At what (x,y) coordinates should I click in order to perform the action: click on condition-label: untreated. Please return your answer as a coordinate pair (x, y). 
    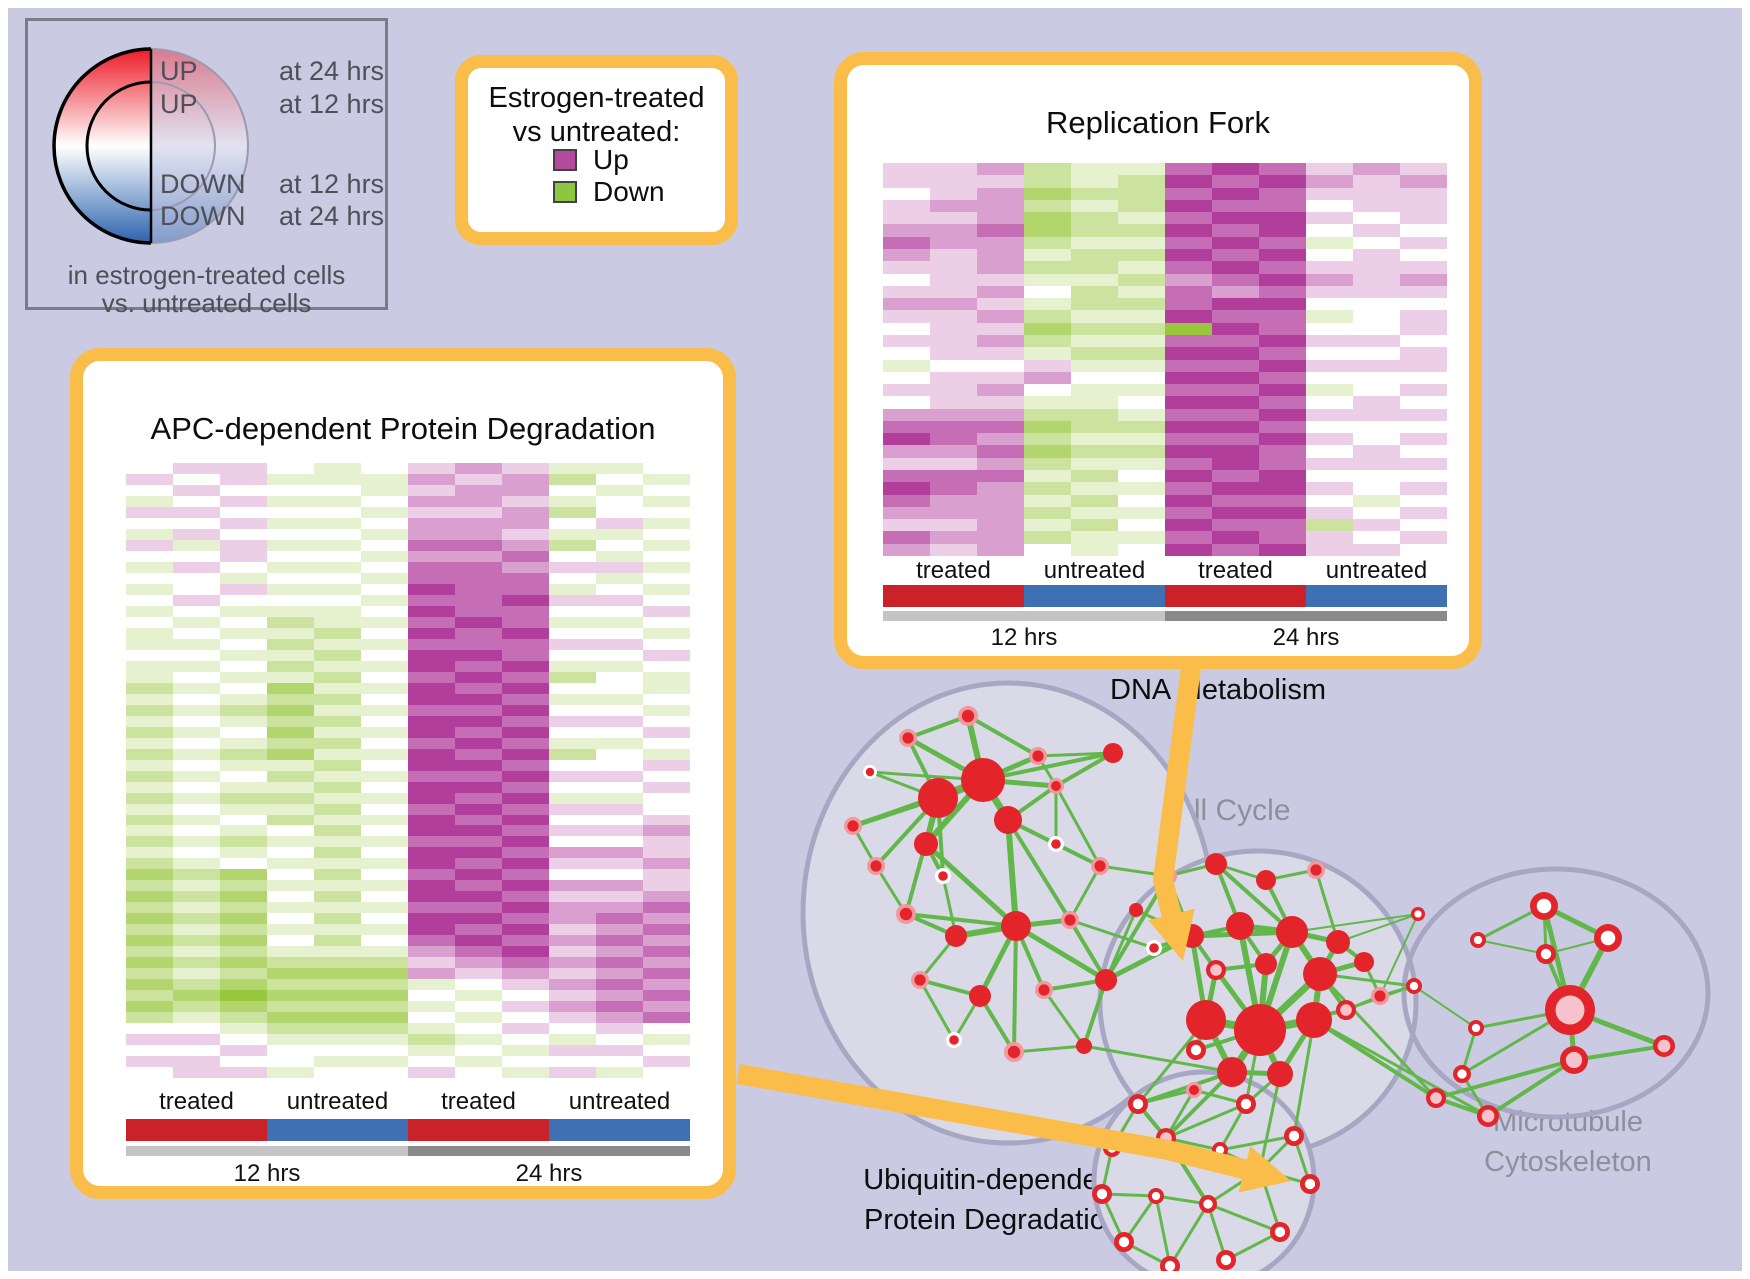
    Looking at the image, I should click on (1376, 570).